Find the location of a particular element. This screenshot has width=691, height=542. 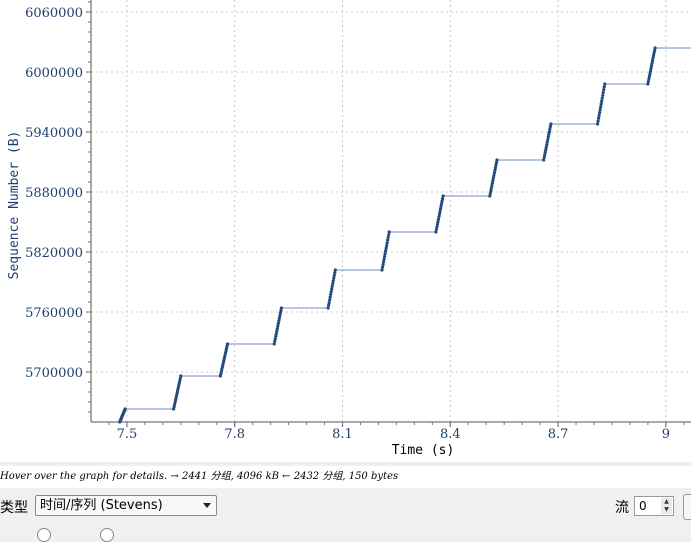

edge-button is located at coordinates (687, 507).